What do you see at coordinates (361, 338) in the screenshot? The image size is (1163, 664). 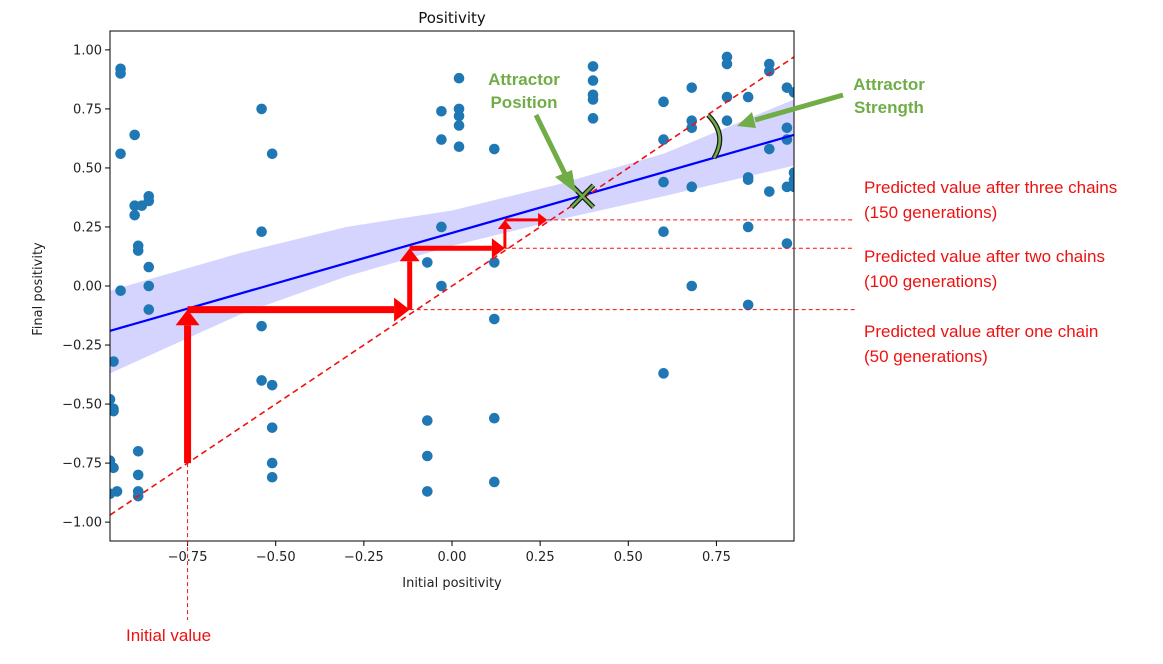 I see `cobweb-arrows` at bounding box center [361, 338].